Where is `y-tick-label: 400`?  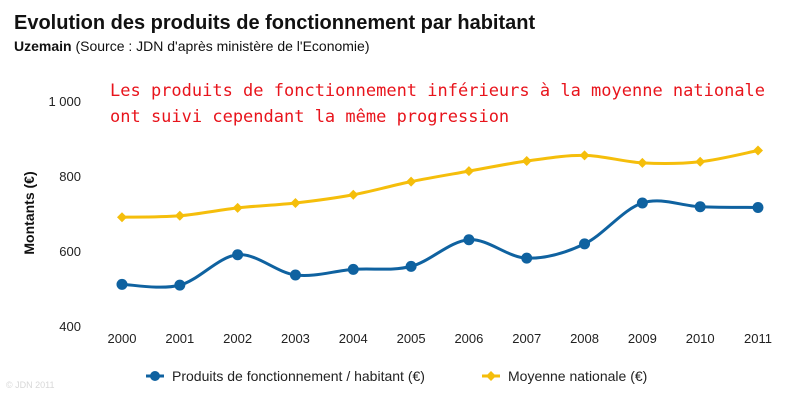
y-tick-label: 400 is located at coordinates (70, 326).